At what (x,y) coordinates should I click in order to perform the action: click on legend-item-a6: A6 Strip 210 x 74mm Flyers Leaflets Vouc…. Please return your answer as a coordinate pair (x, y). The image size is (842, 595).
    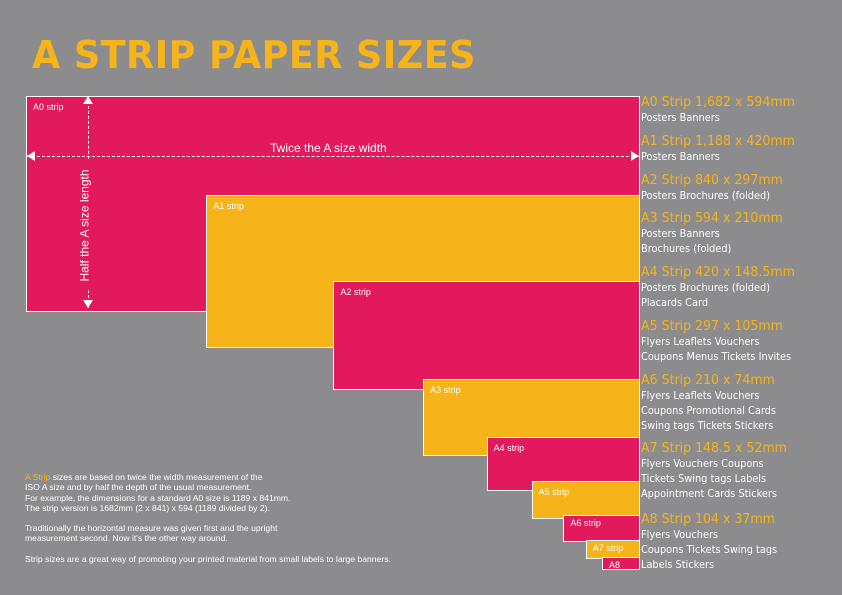
    Looking at the image, I should click on (741, 402).